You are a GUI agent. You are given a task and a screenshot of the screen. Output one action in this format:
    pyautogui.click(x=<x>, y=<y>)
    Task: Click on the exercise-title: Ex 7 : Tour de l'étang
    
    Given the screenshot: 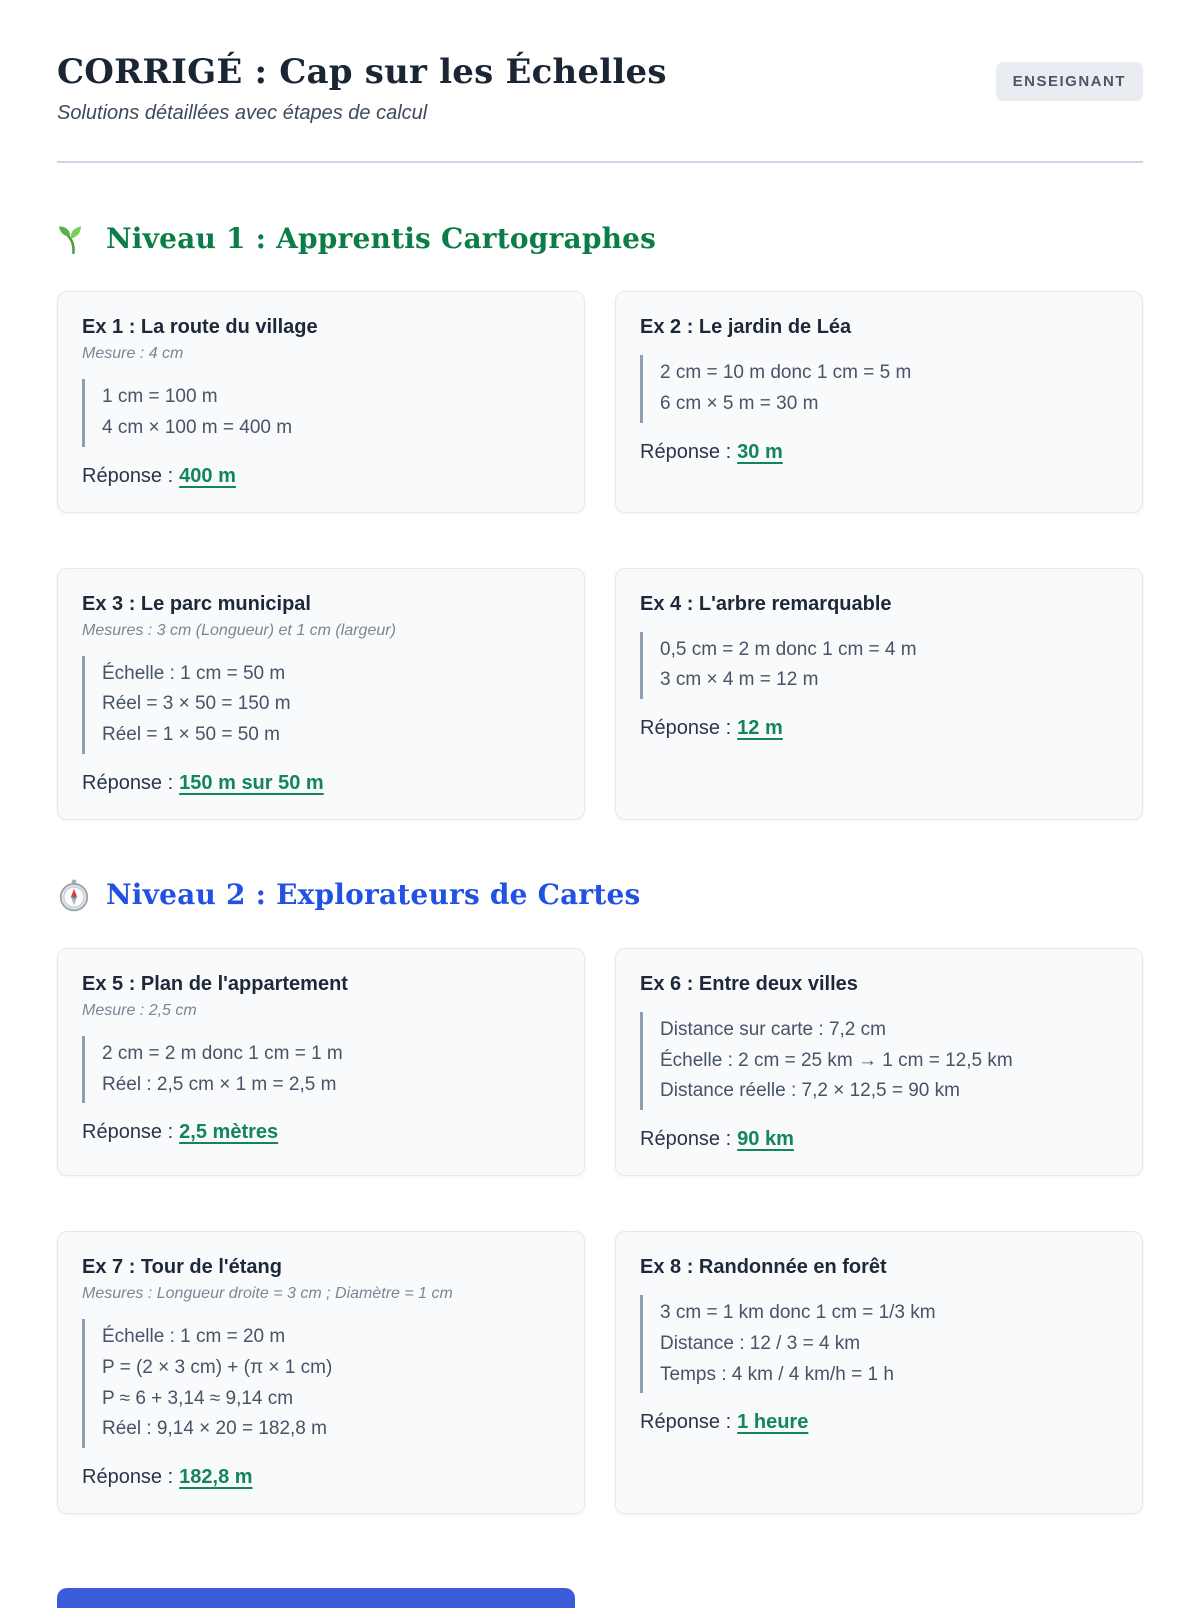 What is the action you would take?
    pyautogui.click(x=182, y=1267)
    